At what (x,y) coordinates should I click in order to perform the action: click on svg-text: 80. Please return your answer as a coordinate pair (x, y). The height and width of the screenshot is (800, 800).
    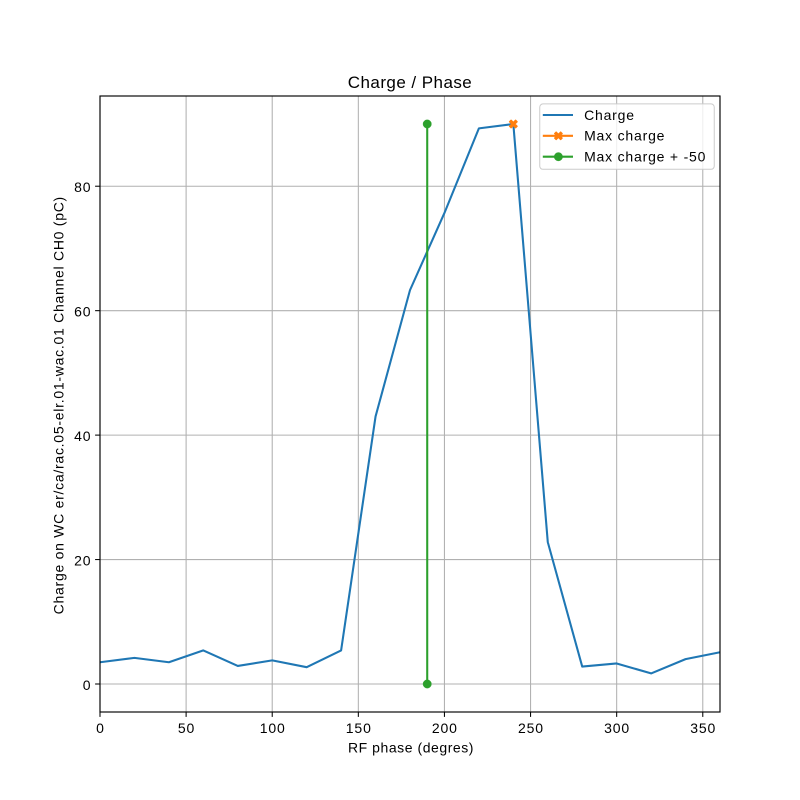
    Looking at the image, I should click on (82, 187).